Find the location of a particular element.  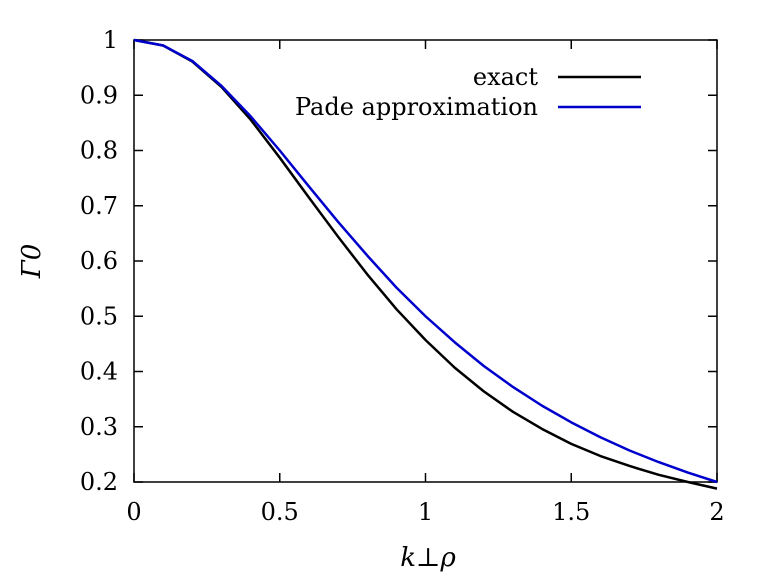

y-tick-label: 0.2 is located at coordinates (99, 482).